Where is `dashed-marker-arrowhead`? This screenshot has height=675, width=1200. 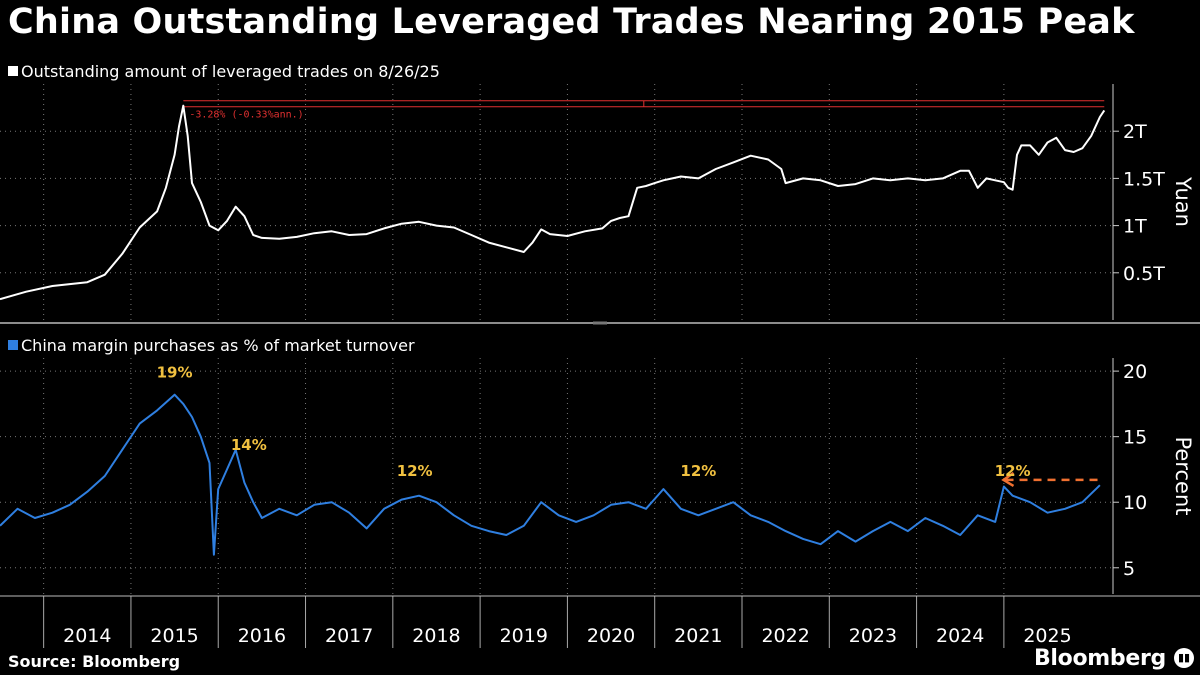
dashed-marker-arrowhead is located at coordinates (1008, 479).